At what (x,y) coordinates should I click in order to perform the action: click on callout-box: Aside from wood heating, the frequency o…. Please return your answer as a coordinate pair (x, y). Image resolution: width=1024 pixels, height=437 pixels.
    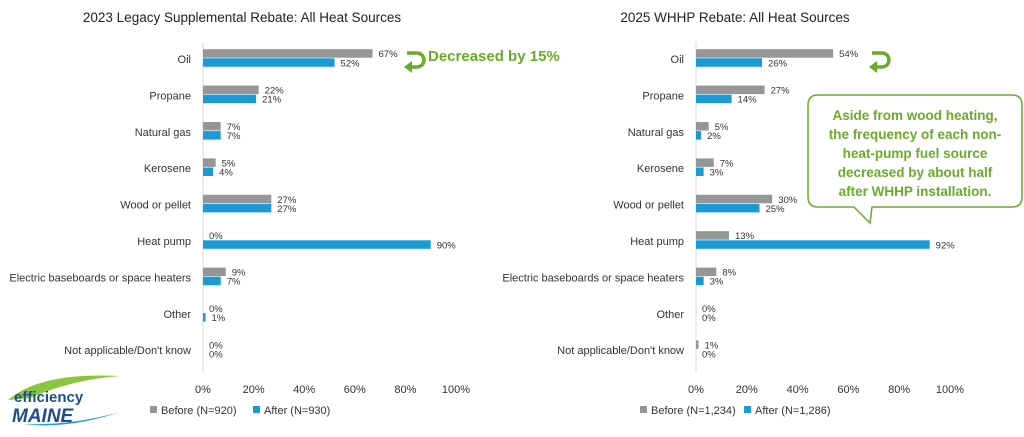
    Looking at the image, I should click on (915, 159).